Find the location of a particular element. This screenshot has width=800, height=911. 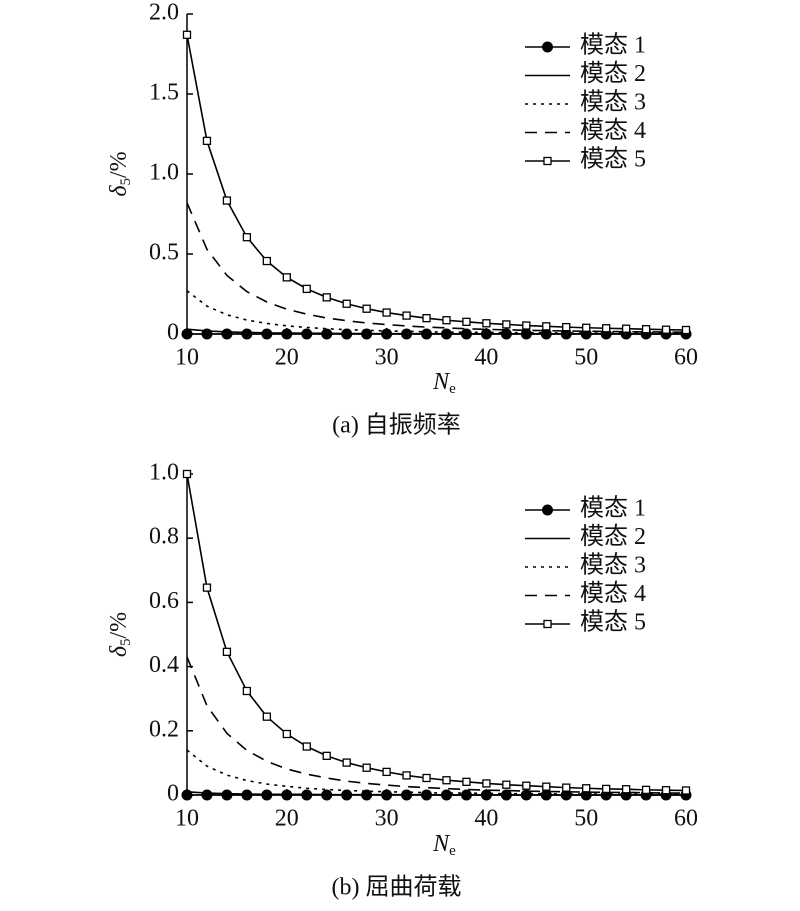

caption: (a) 自振频率 is located at coordinates (396, 425).